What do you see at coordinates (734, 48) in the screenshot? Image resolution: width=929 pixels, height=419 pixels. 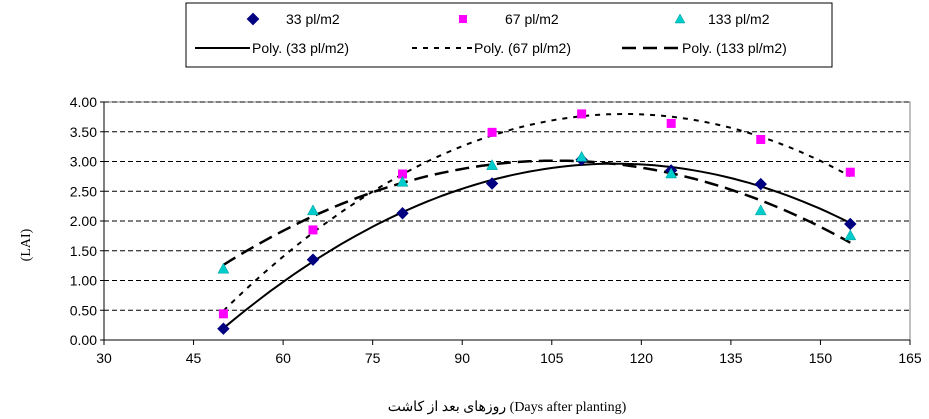 I see `legend-label-poly-133: Poly. (133 pl/m2)` at bounding box center [734, 48].